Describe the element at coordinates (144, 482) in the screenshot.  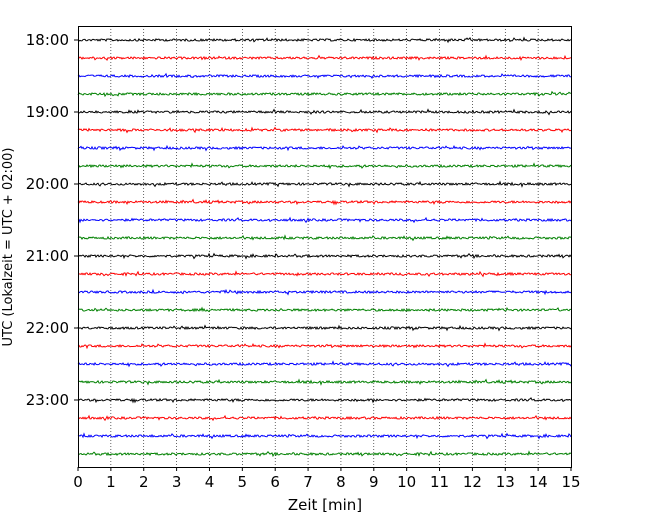
I see `x-tick-label: 2` at that location.